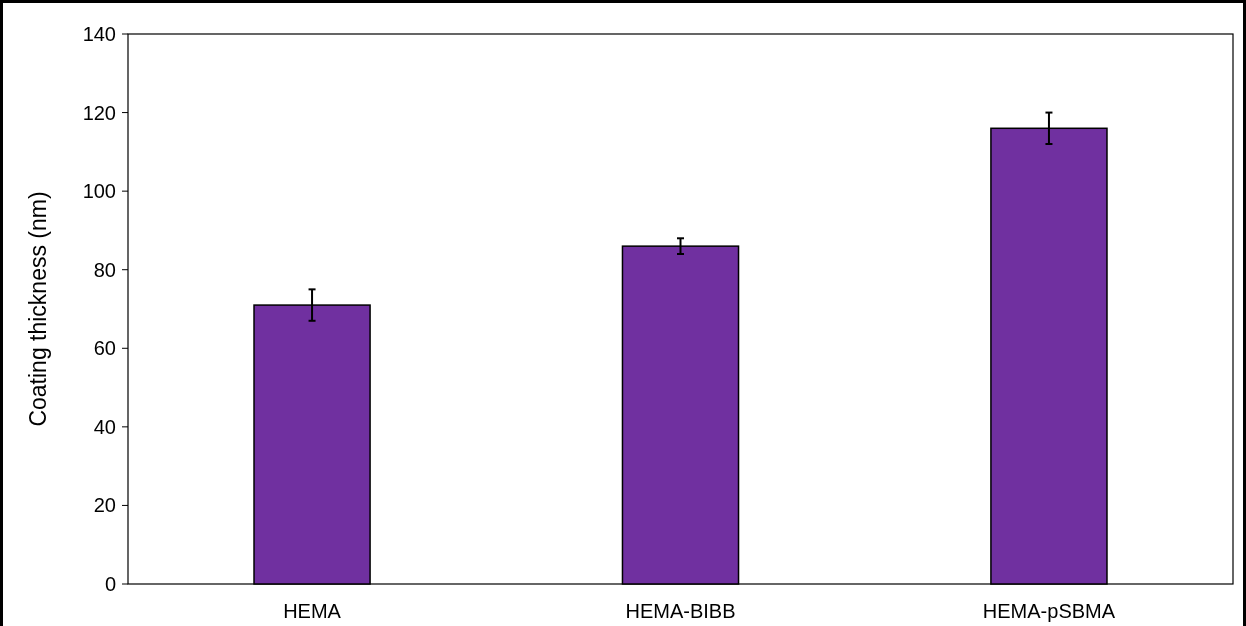 This screenshot has width=1246, height=626. What do you see at coordinates (104, 348) in the screenshot?
I see `y-tick-label: 60` at bounding box center [104, 348].